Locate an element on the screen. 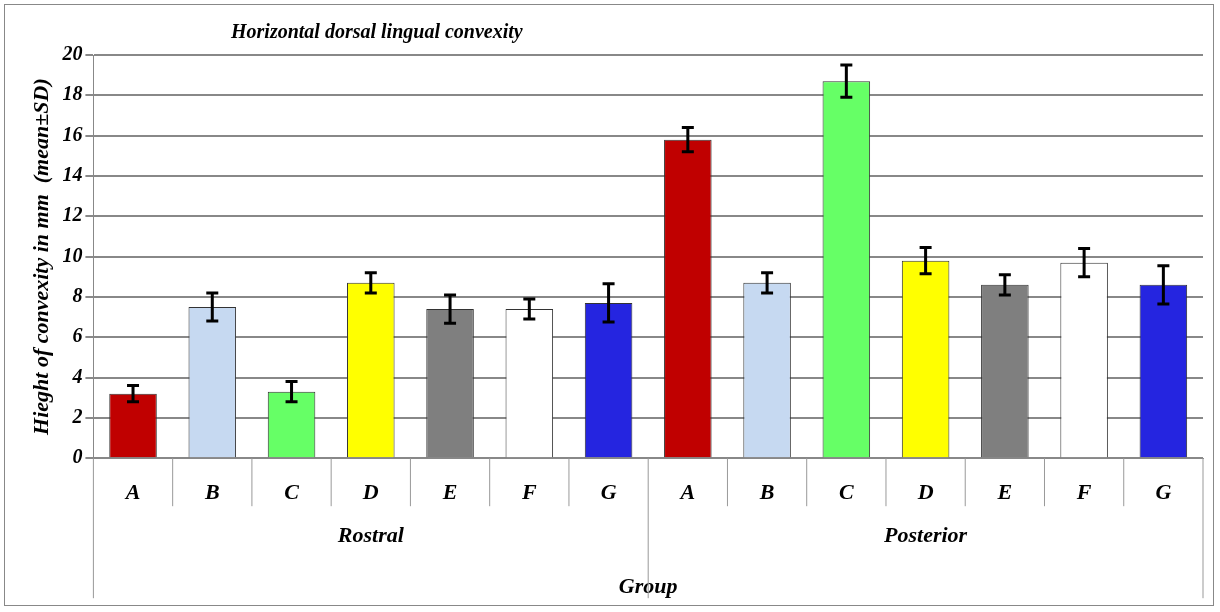 The height and width of the screenshot is (612, 1220). y-tick-label: 8 is located at coordinates (77, 295).